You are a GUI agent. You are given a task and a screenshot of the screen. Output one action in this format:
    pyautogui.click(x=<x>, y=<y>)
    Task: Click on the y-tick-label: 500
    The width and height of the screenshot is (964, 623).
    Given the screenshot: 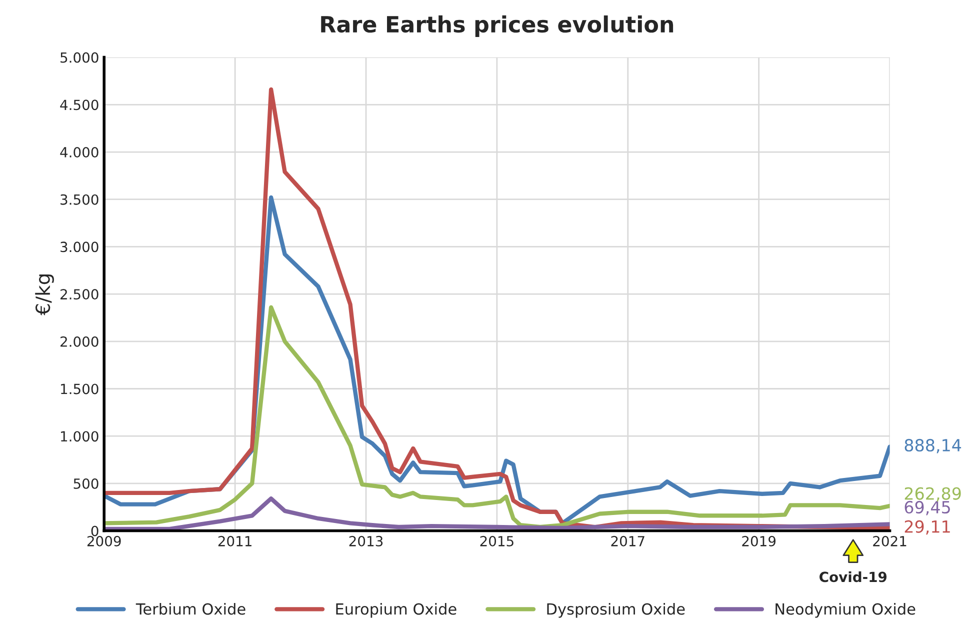 What is the action you would take?
    pyautogui.click(x=86, y=483)
    